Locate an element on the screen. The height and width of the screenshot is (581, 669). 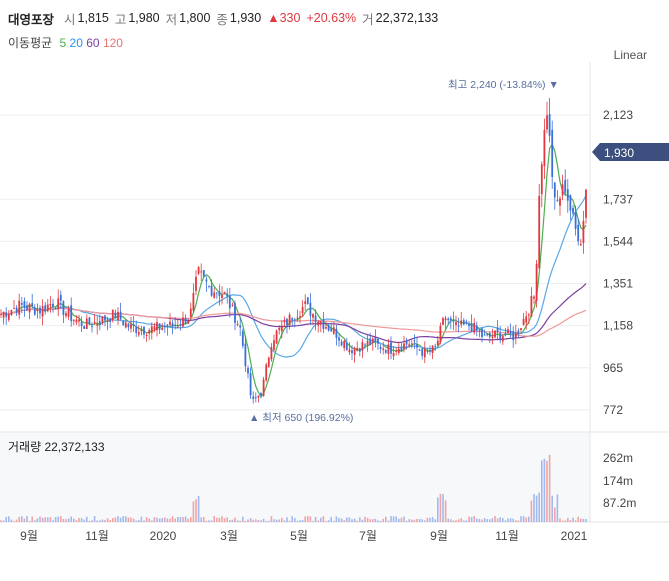
volume-bars is located at coordinates (293, 488).